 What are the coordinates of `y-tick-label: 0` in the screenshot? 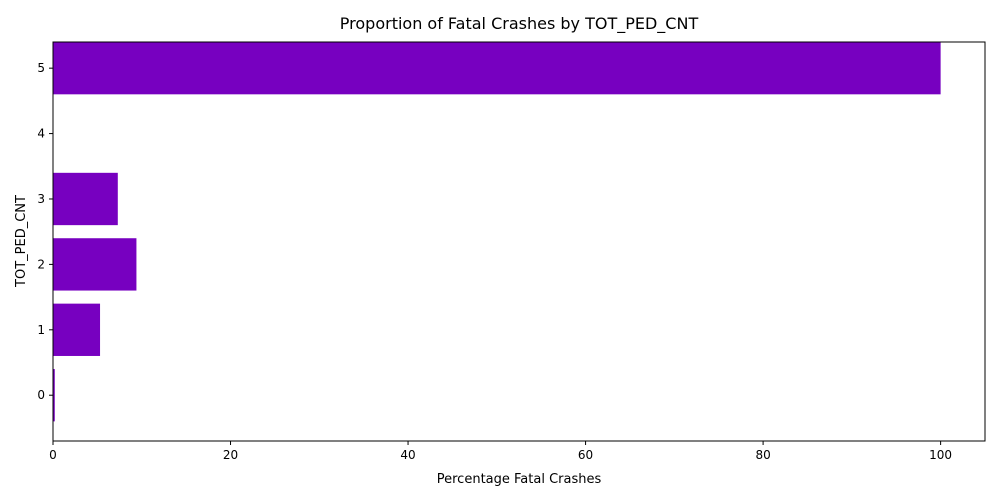 It's located at (41, 395).